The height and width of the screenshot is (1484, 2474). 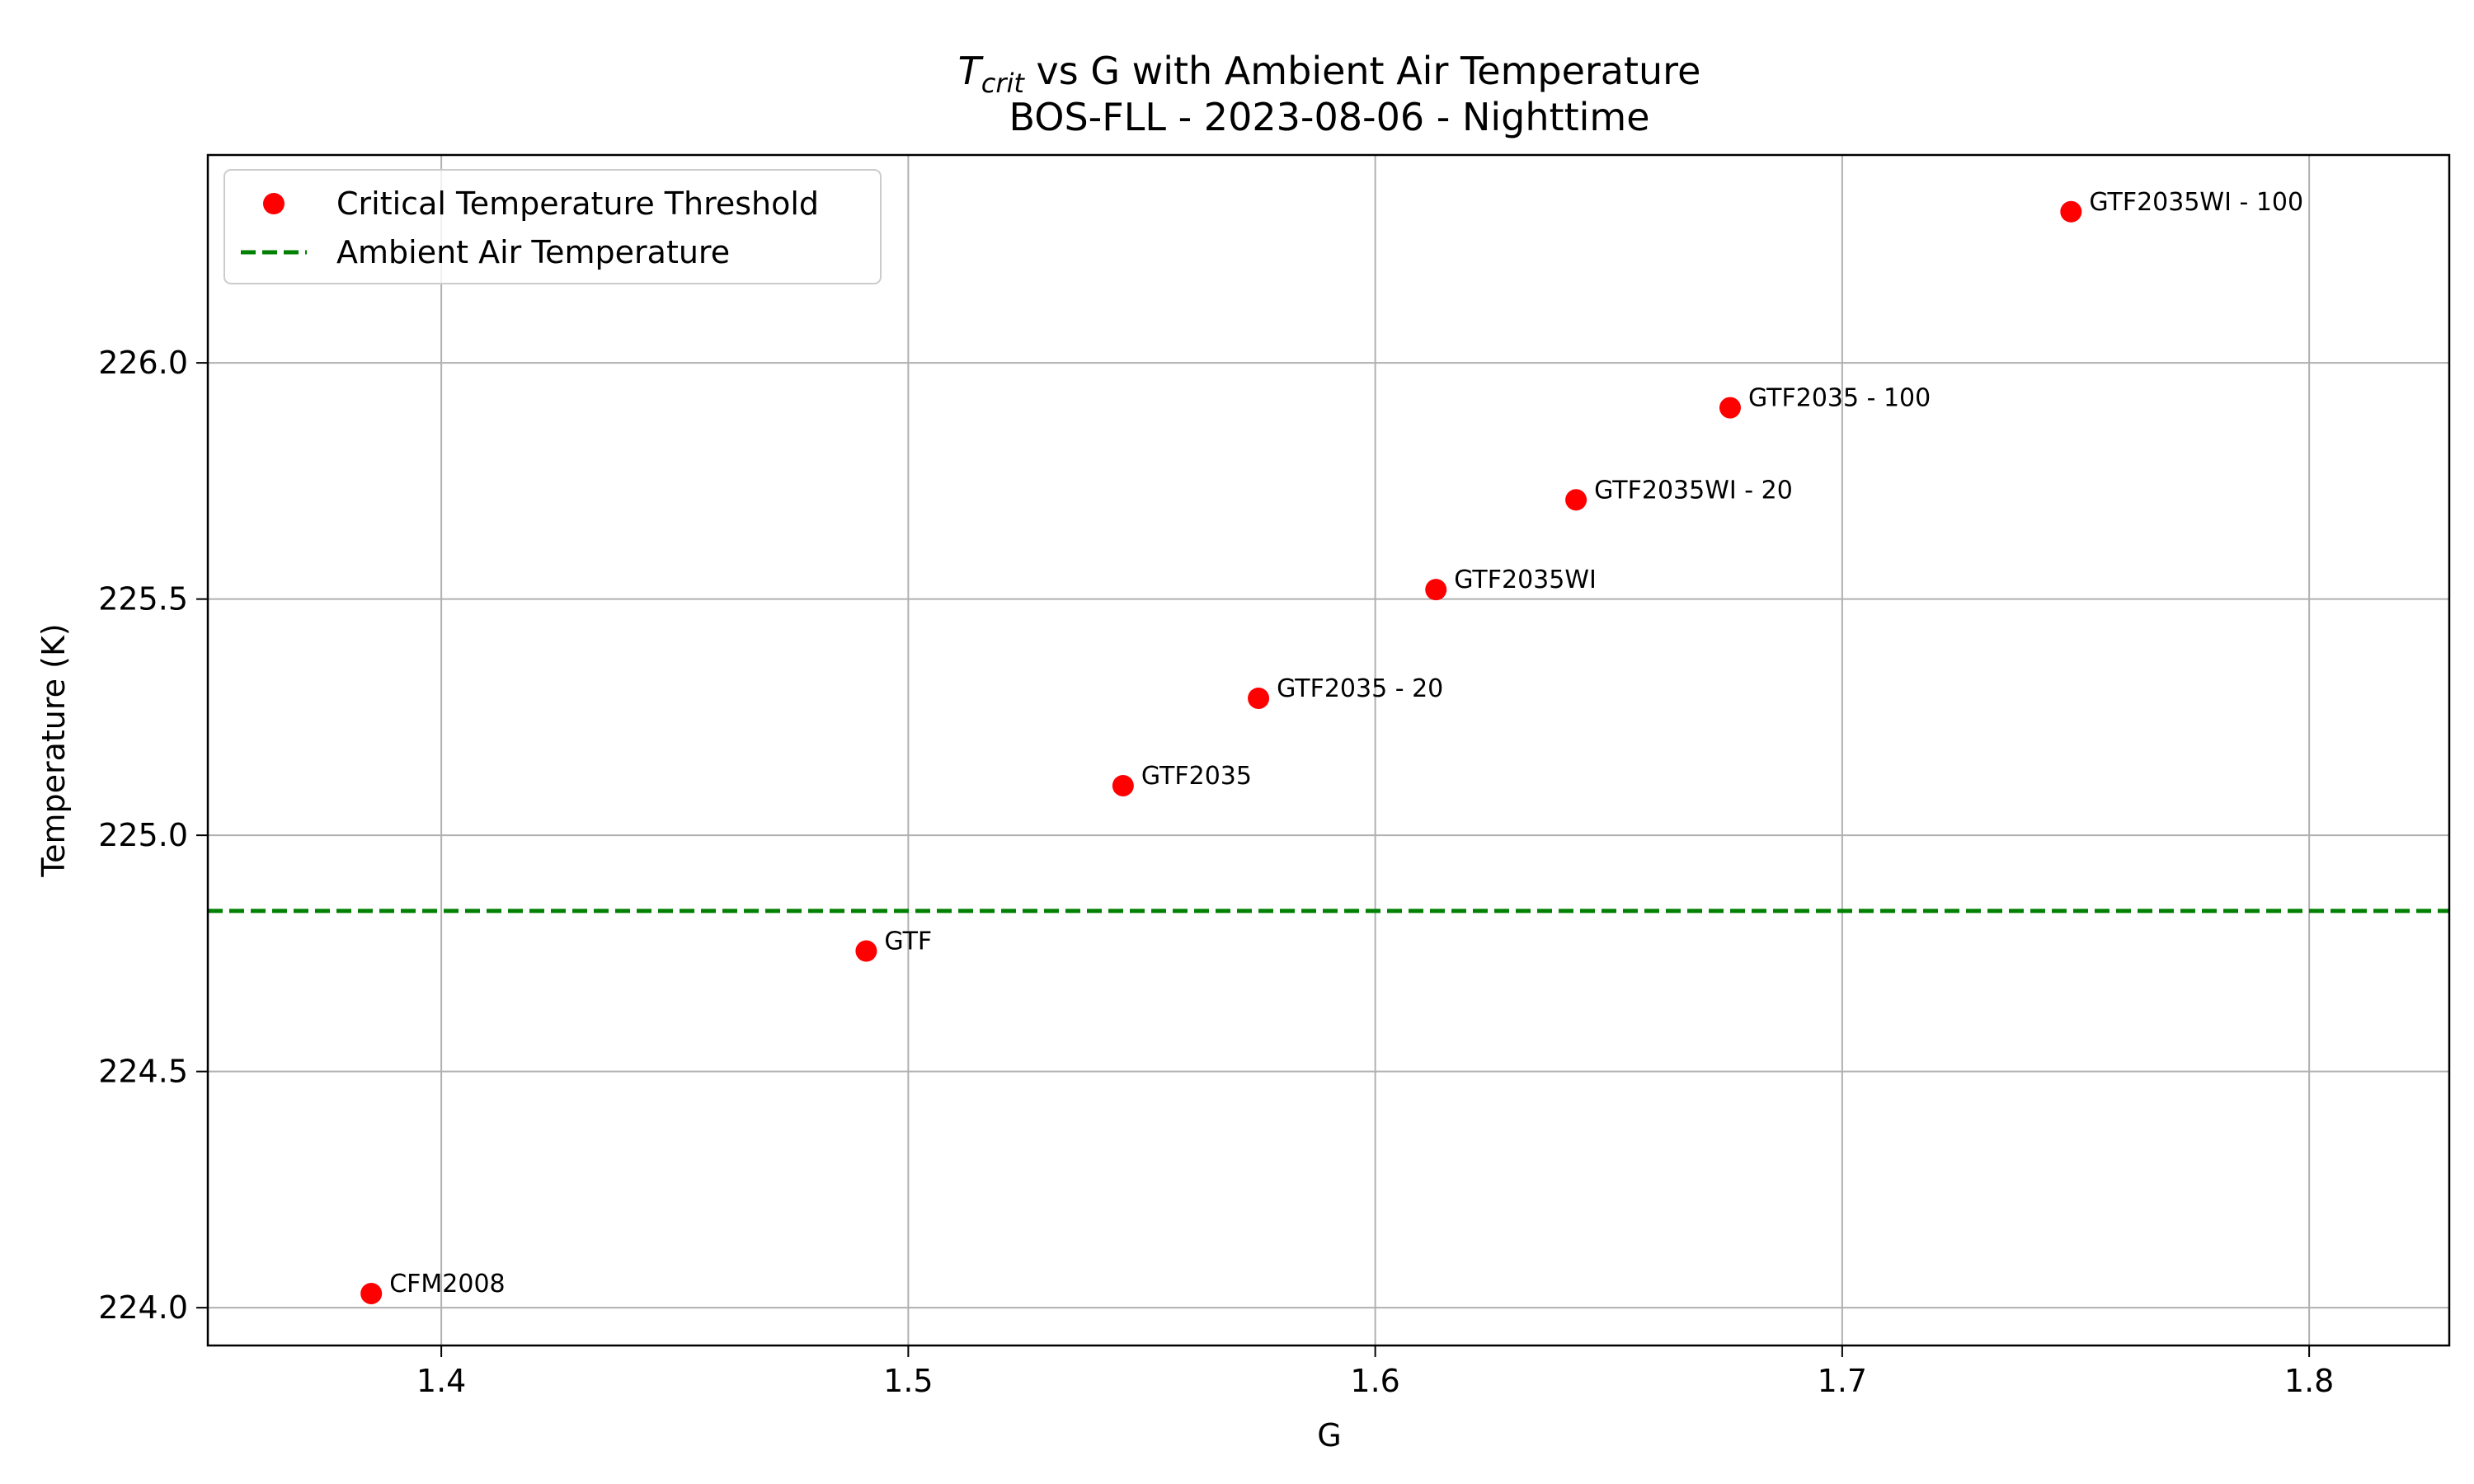 What do you see at coordinates (1360, 688) in the screenshot?
I see `data-point-label: GTF2035 - 20` at bounding box center [1360, 688].